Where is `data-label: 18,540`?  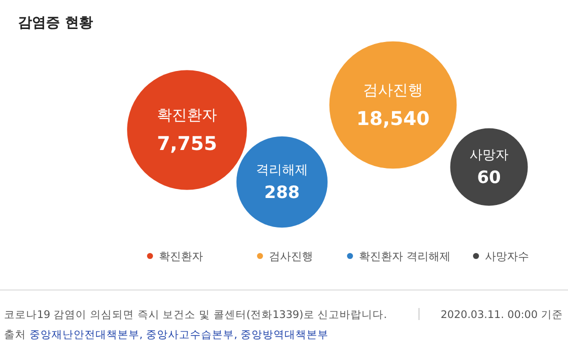 data-label: 18,540 is located at coordinates (393, 119).